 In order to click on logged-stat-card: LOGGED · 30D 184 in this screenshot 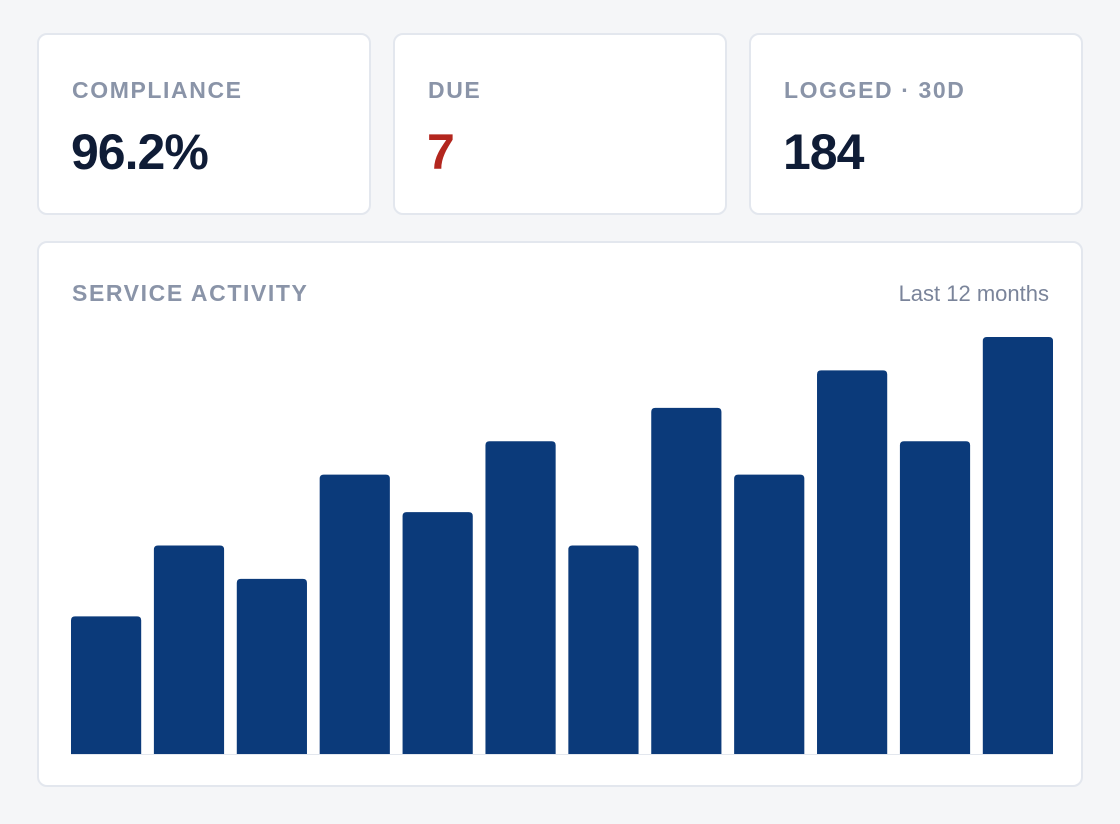, I will do `click(916, 124)`.